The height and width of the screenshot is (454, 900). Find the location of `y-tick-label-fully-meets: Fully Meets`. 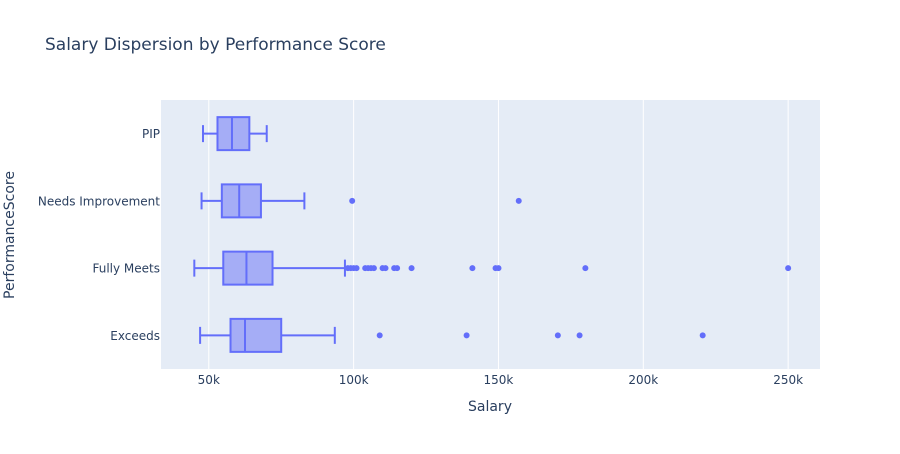

y-tick-label-fully-meets: Fully Meets is located at coordinates (126, 269).